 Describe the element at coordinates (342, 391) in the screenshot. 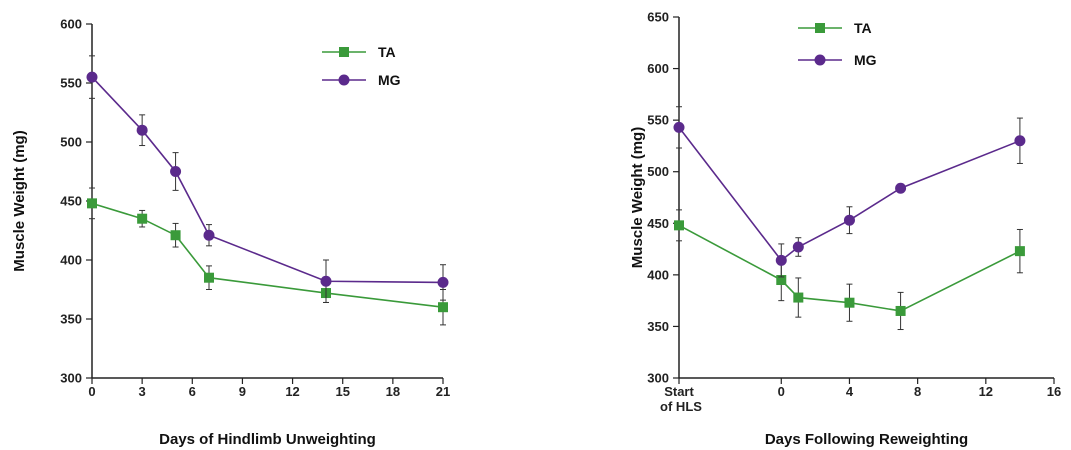

I see `x-tick-label: 15` at that location.